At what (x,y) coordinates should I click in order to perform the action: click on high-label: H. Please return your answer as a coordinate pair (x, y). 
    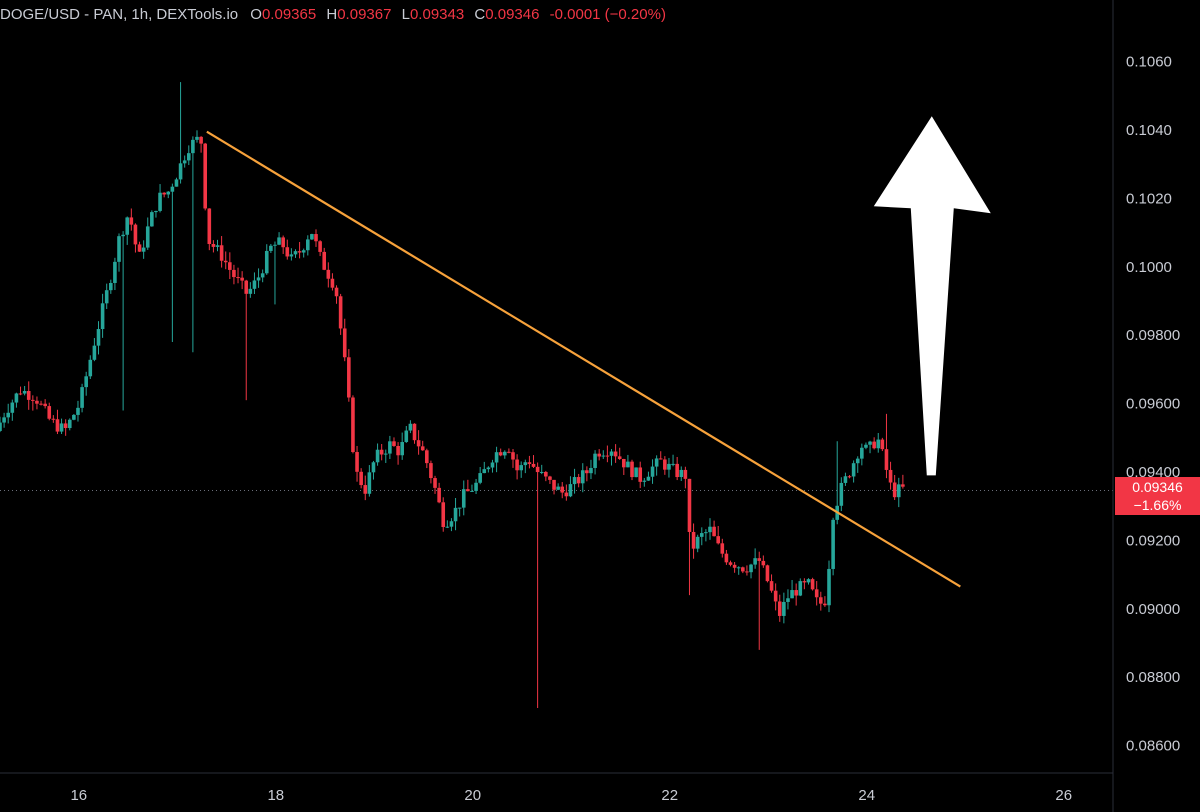
    Looking at the image, I should click on (332, 14).